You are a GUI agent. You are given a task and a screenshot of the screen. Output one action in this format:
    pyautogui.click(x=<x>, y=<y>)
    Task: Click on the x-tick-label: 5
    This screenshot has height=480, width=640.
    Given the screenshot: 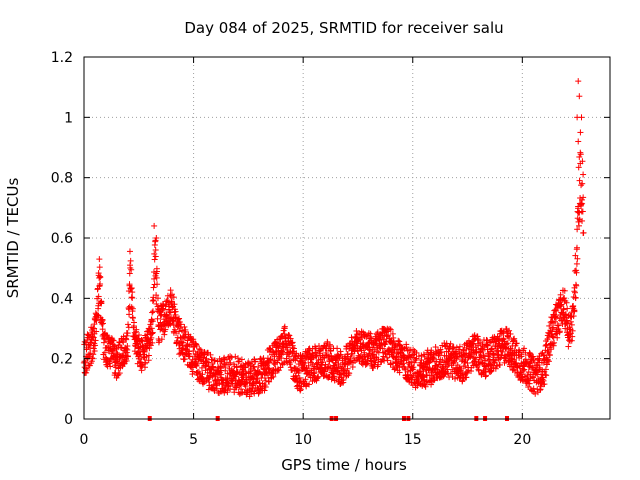 What is the action you would take?
    pyautogui.click(x=193, y=440)
    